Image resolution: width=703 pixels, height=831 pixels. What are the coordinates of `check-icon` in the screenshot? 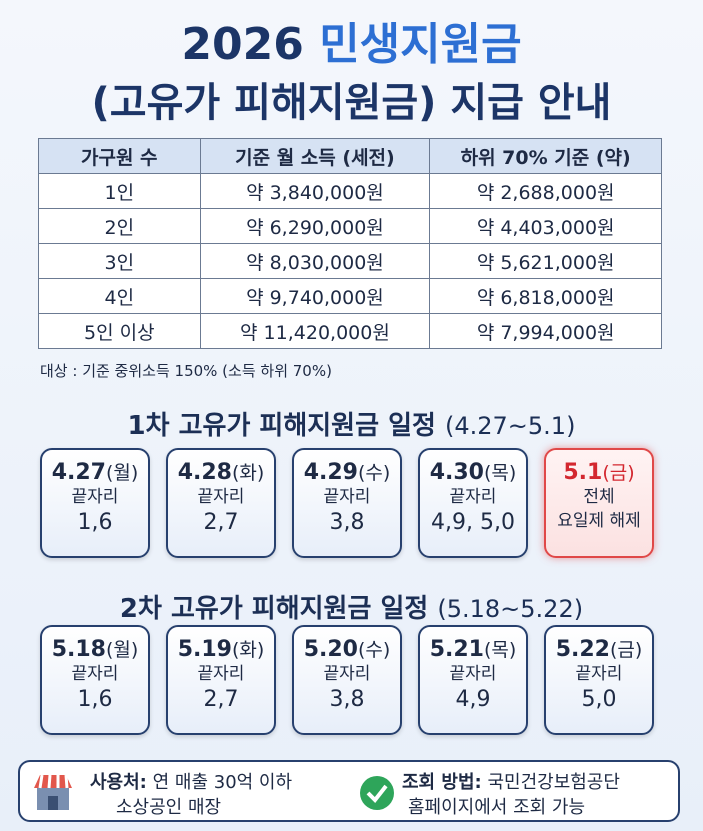 It's located at (377, 793).